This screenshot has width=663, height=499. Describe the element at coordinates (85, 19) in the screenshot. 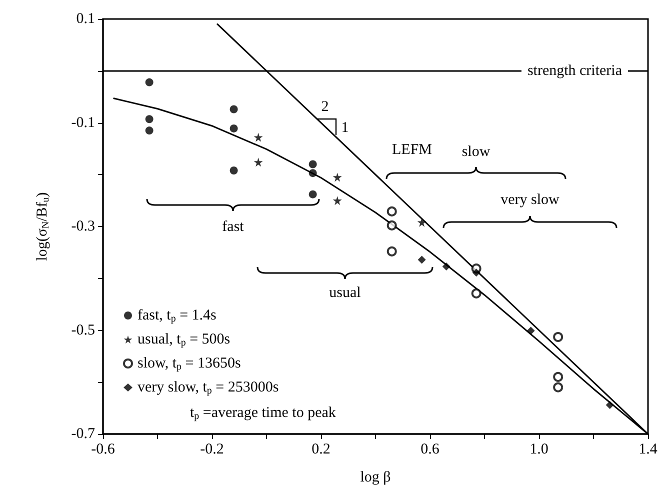

I see `y-tick-label: 0.1` at that location.